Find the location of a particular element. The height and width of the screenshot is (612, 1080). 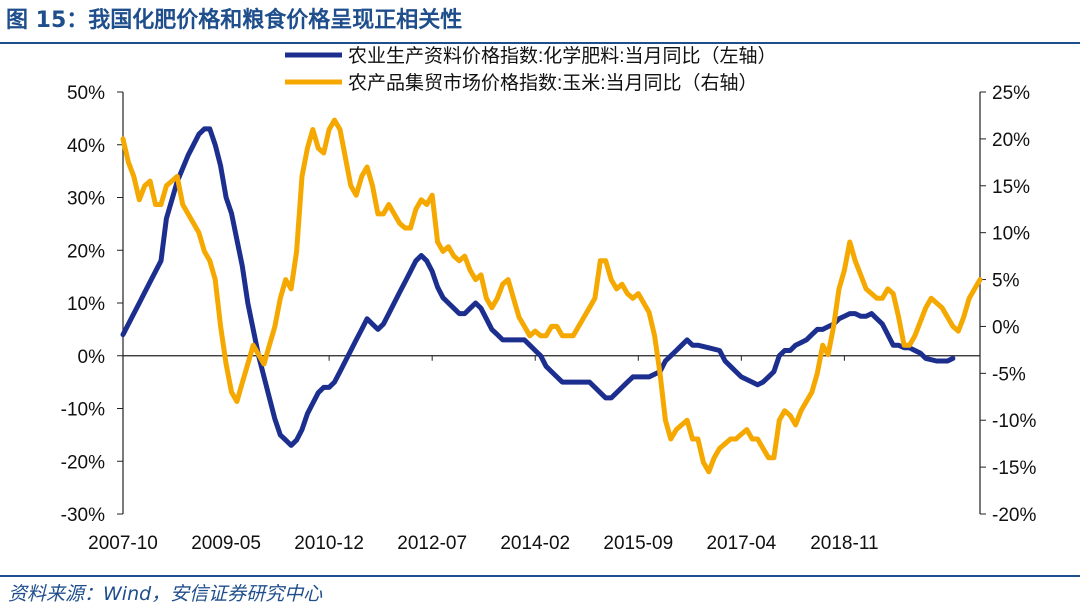

x-tick-label: 2012-07 is located at coordinates (432, 543).